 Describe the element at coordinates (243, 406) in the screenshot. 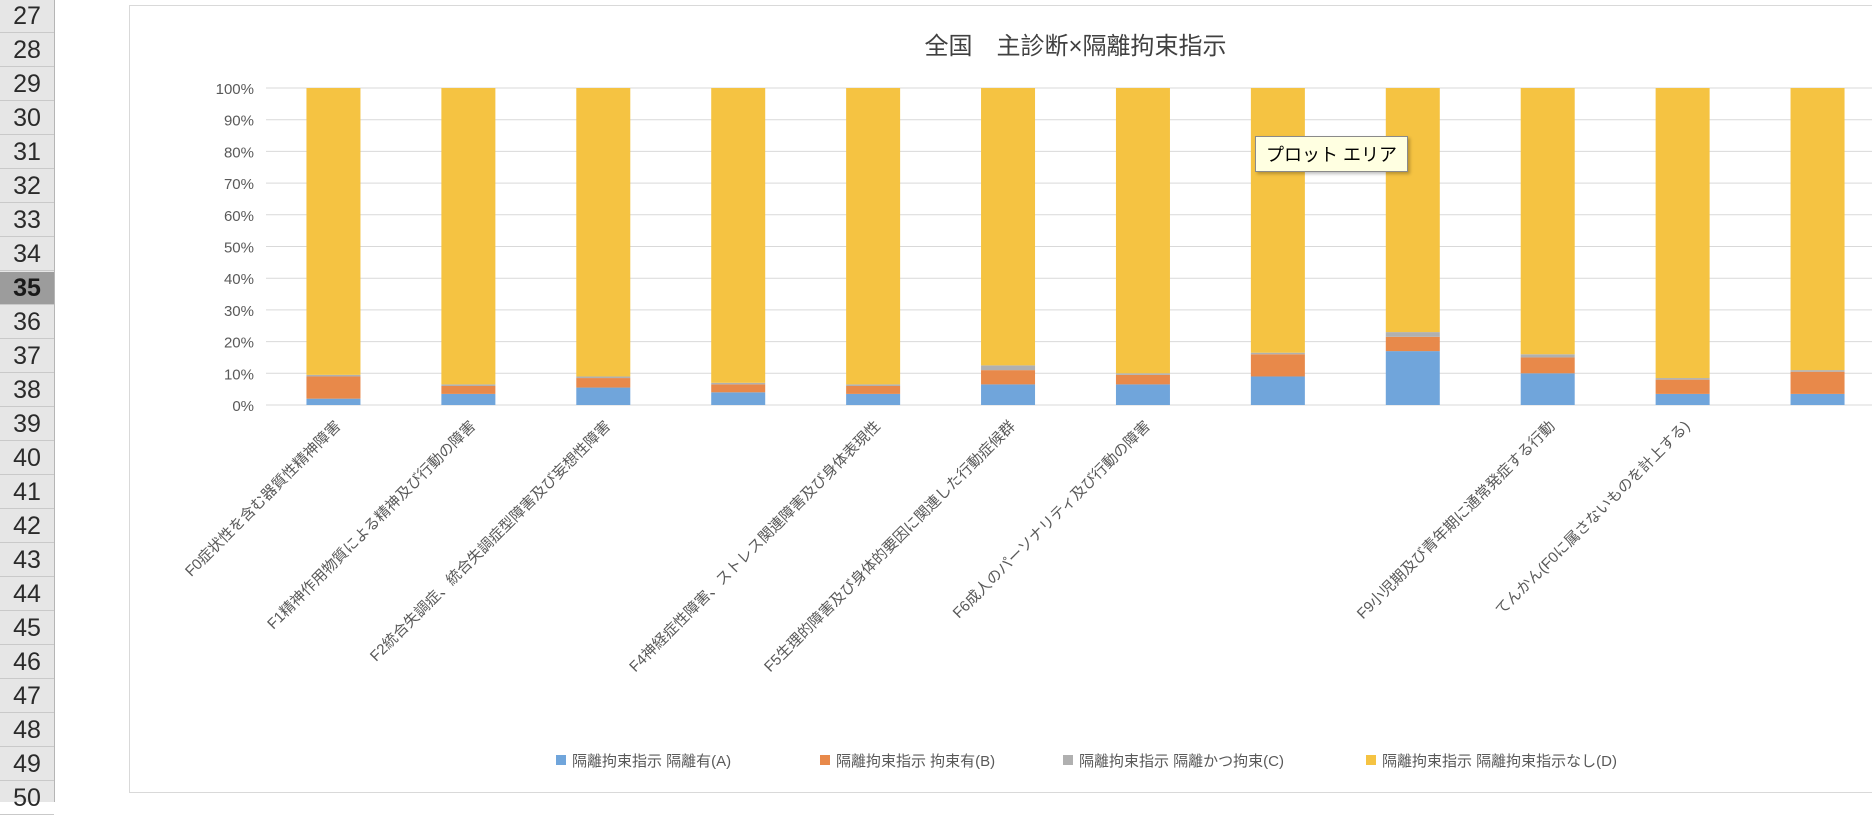

I see `y-tick-label: 0%` at that location.